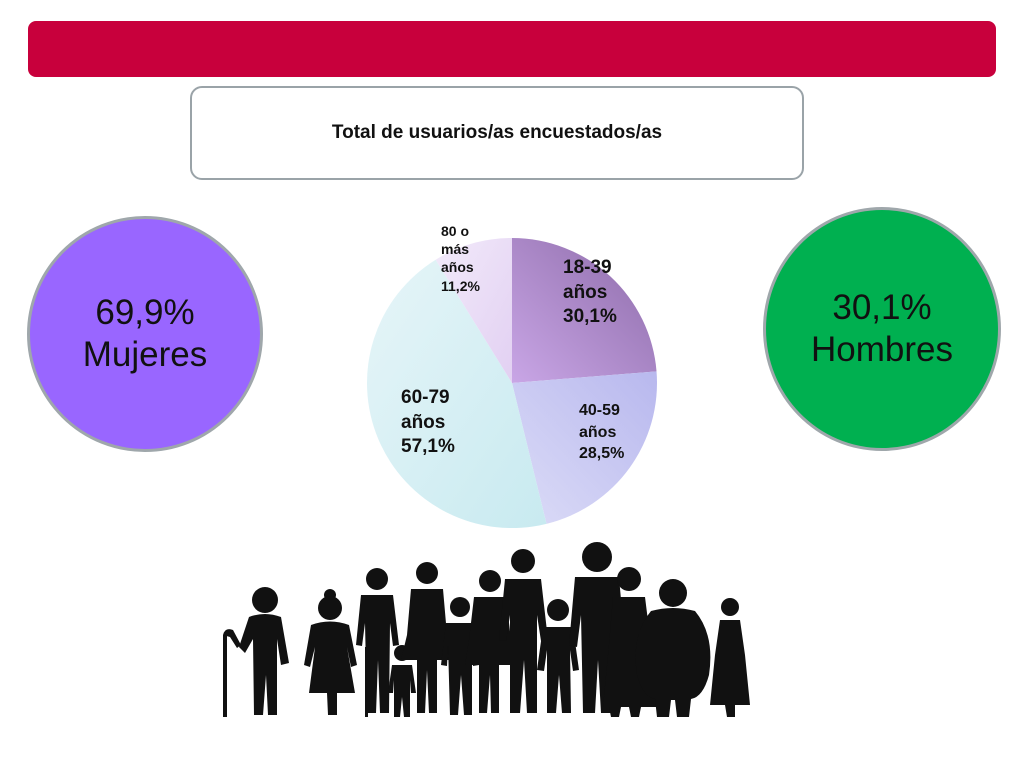 The image size is (1024, 768). What do you see at coordinates (460, 258) in the screenshot?
I see `slice-label-80-plus: 80 o más años 11,2%` at bounding box center [460, 258].